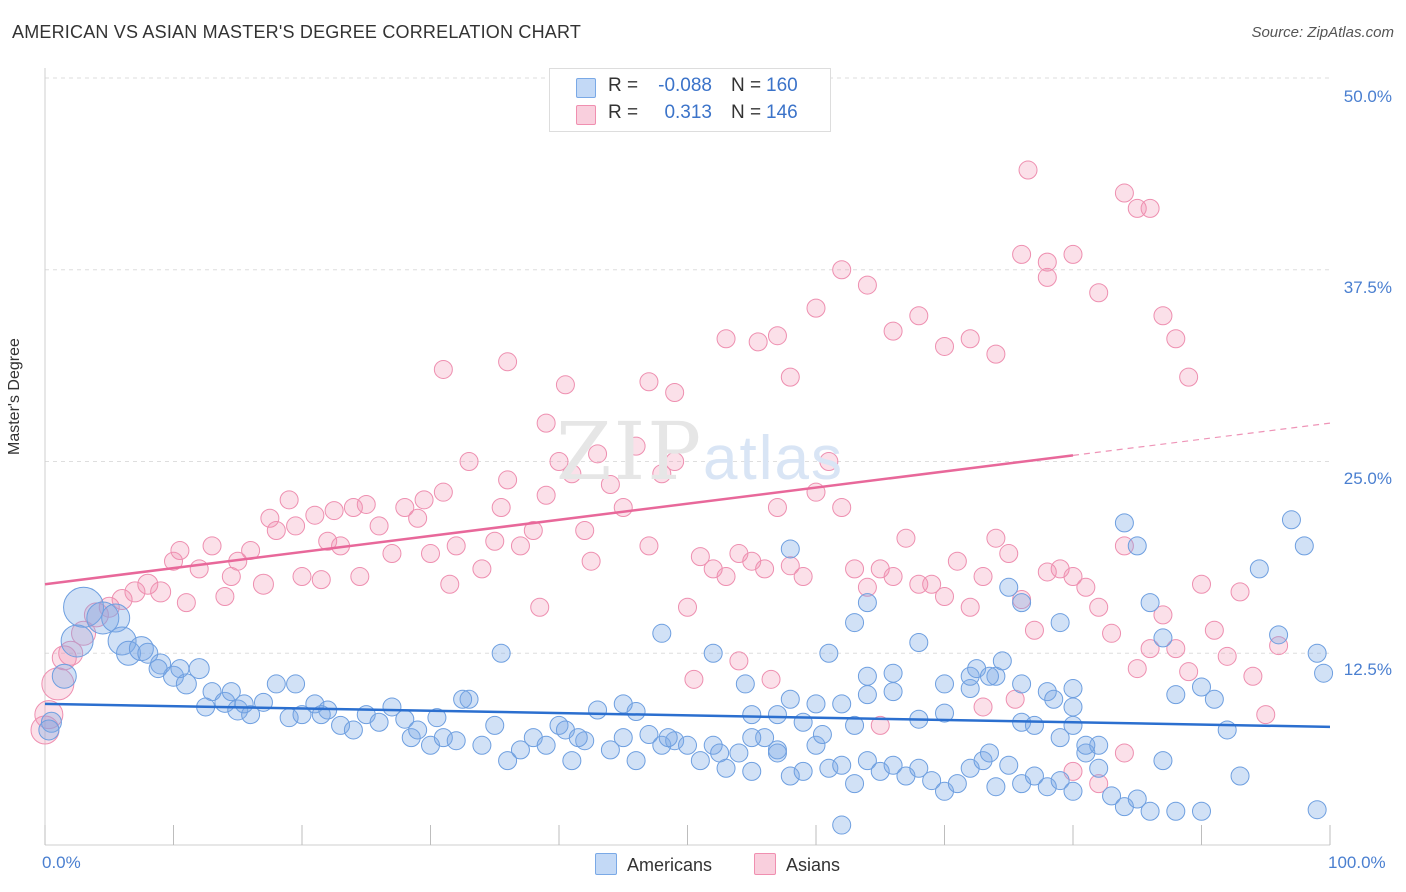  Describe the element at coordinates (1367, 478) in the screenshot. I see `y-tick-label: 25.0%` at that location.